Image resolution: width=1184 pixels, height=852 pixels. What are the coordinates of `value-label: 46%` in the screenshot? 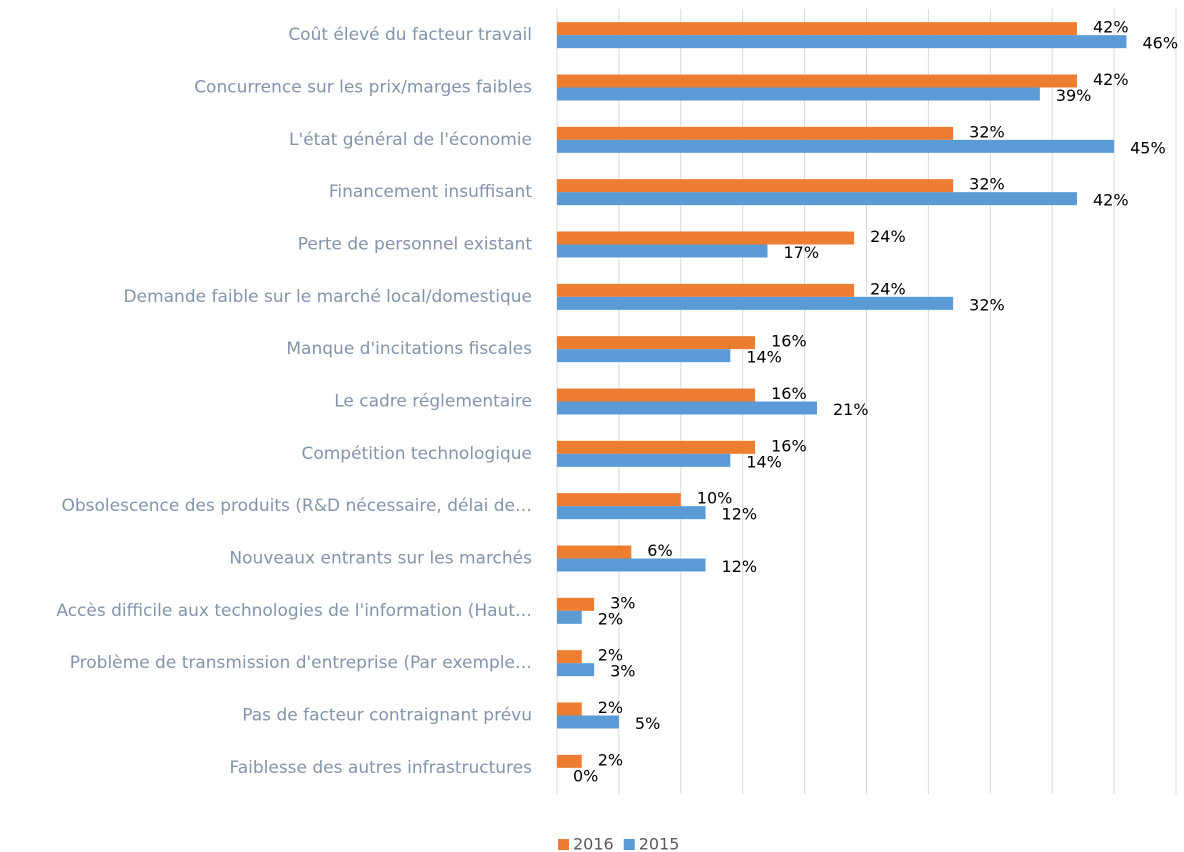 It's located at (1160, 43).